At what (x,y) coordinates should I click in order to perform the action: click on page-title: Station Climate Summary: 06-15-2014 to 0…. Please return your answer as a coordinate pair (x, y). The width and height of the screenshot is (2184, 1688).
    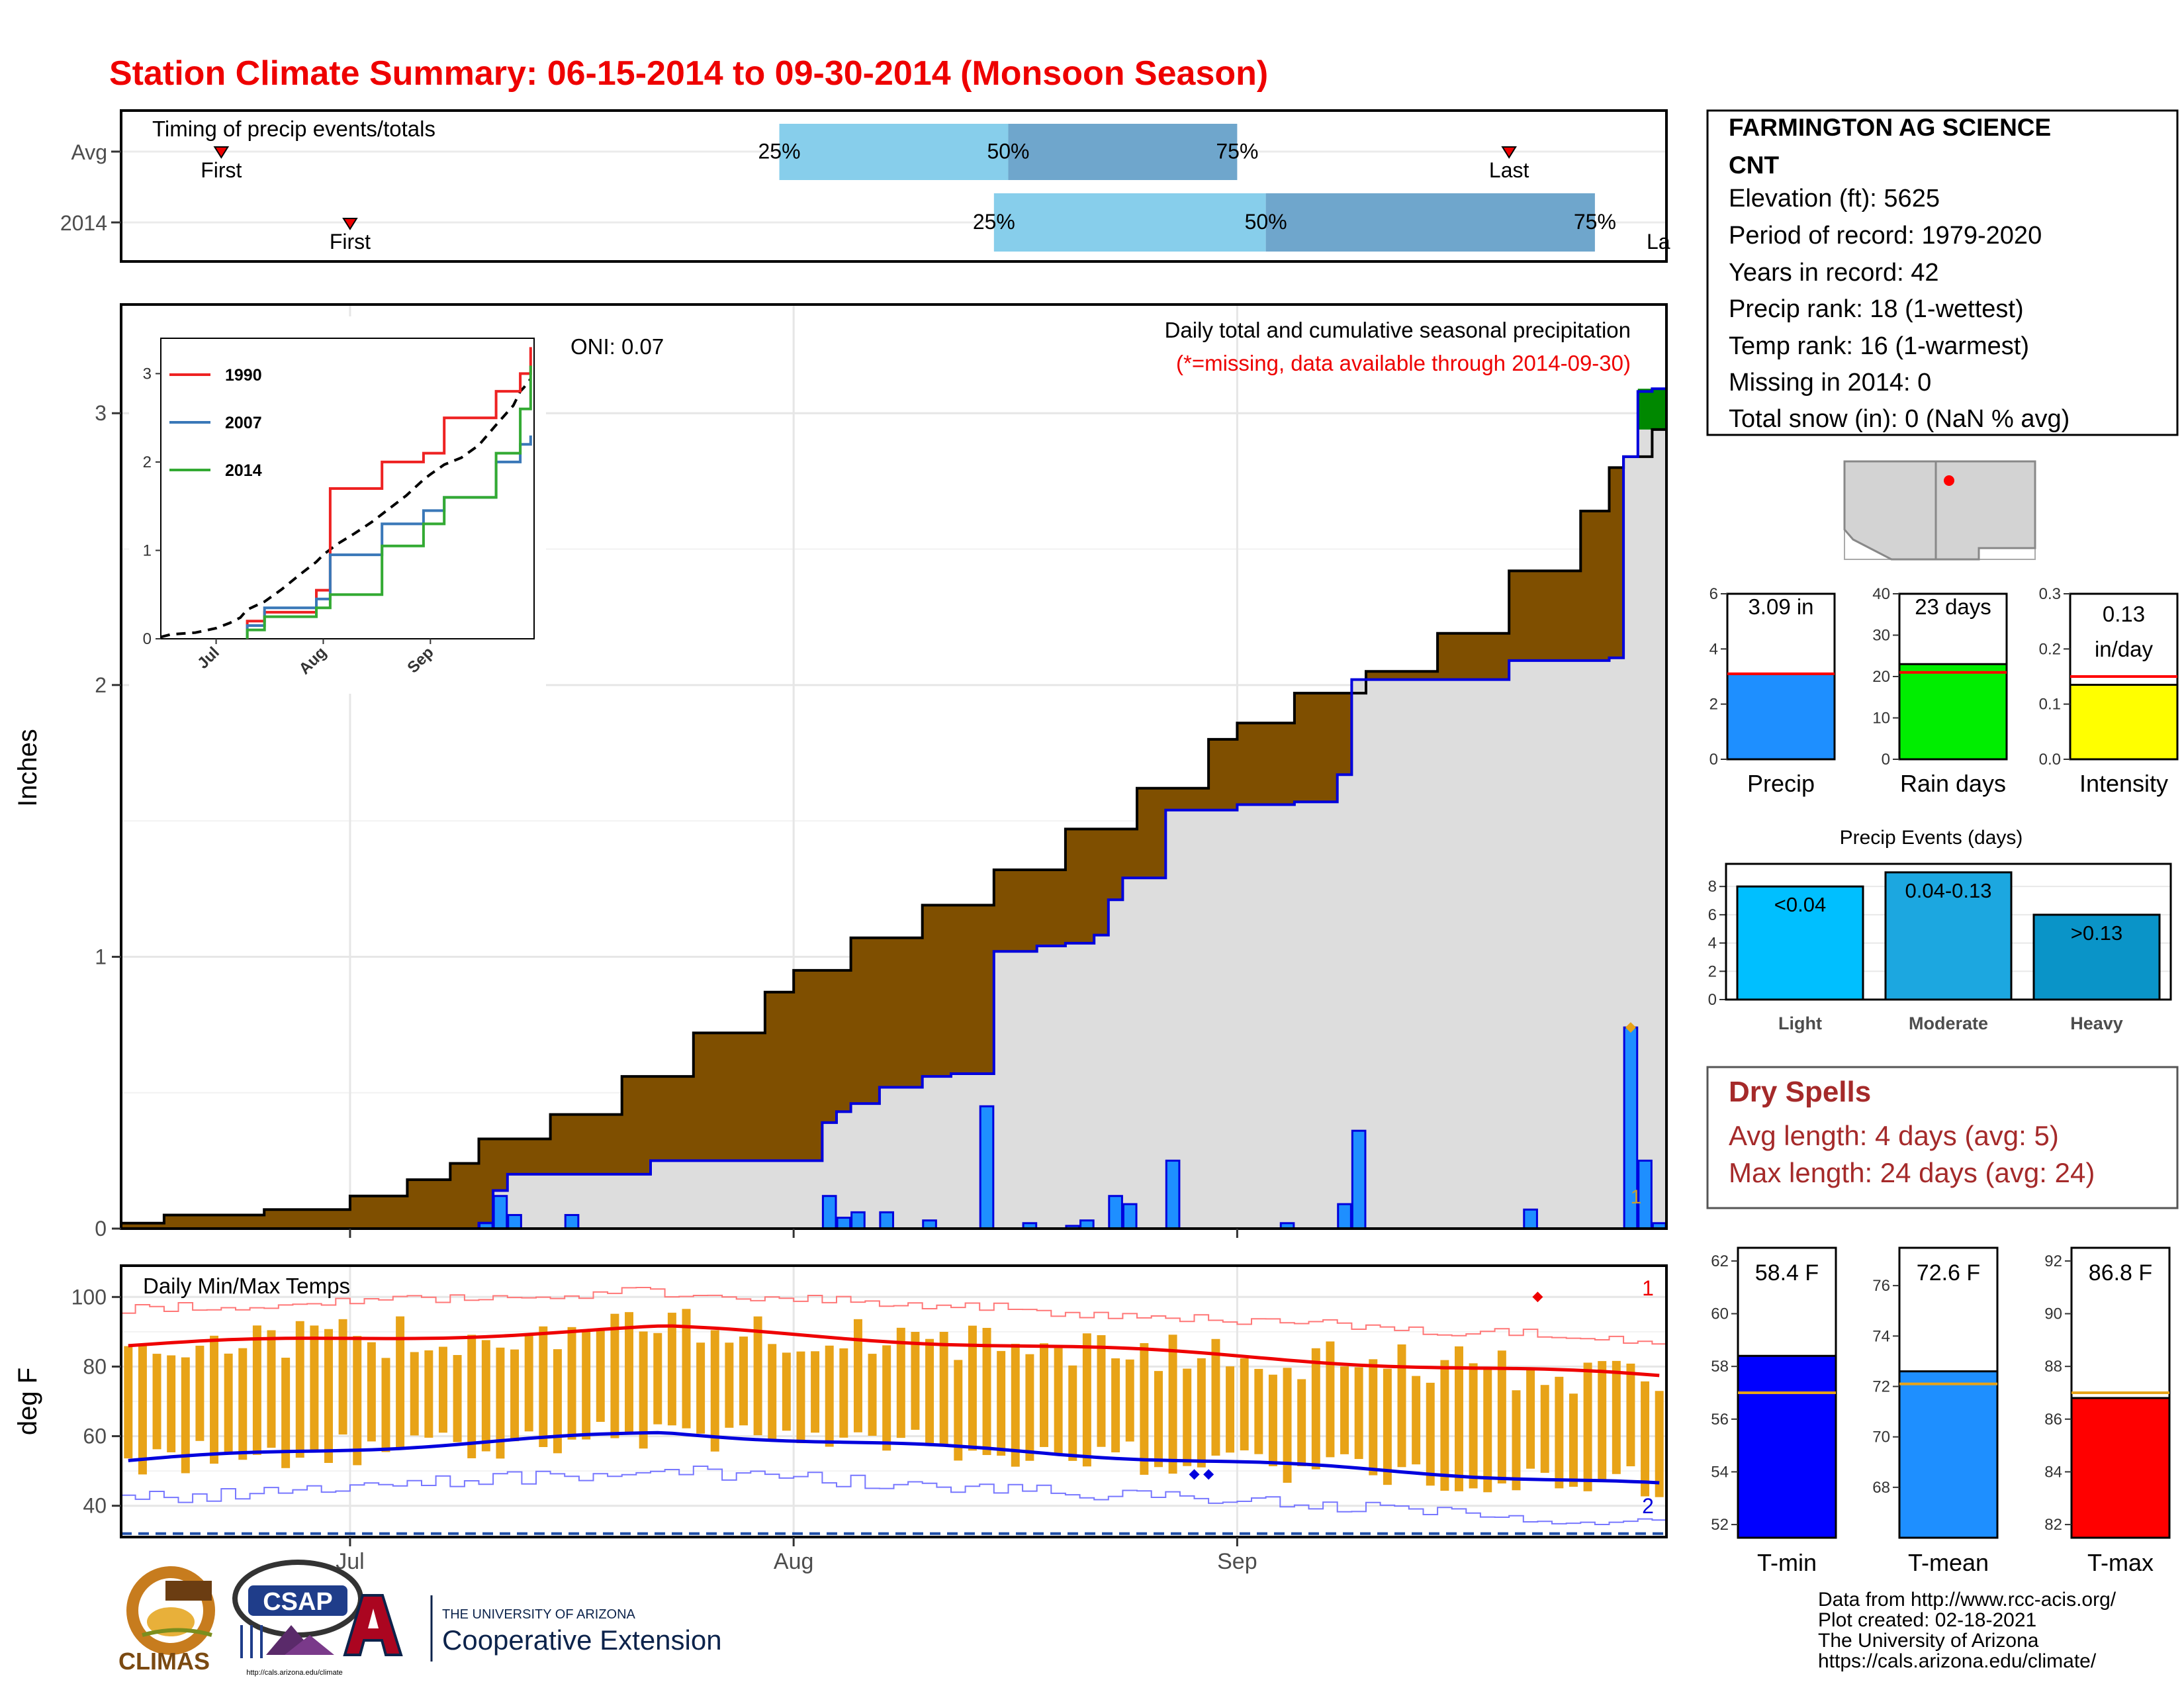
    Looking at the image, I should click on (688, 73).